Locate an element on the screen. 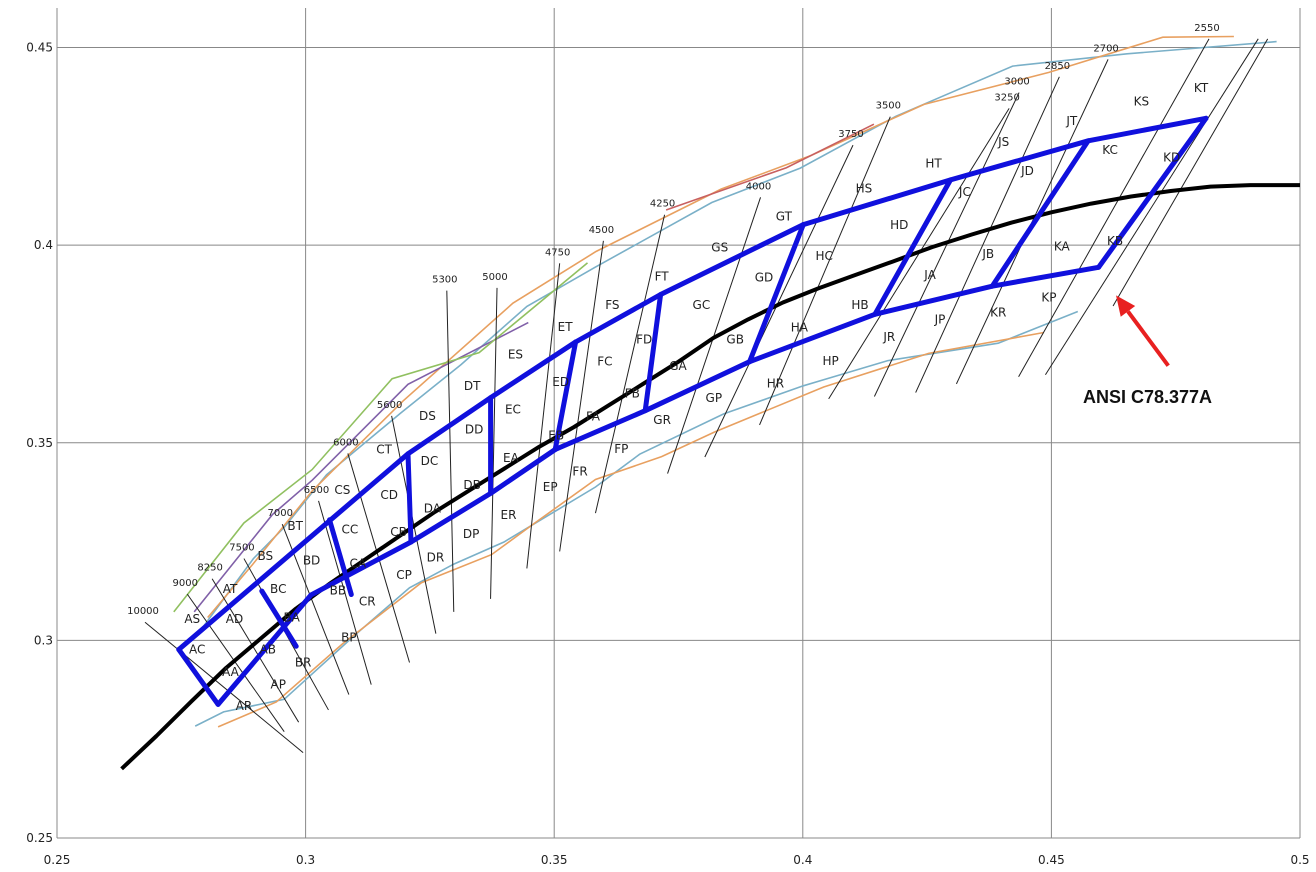 The height and width of the screenshot is (872, 1316). cell-label: CT is located at coordinates (384, 449).